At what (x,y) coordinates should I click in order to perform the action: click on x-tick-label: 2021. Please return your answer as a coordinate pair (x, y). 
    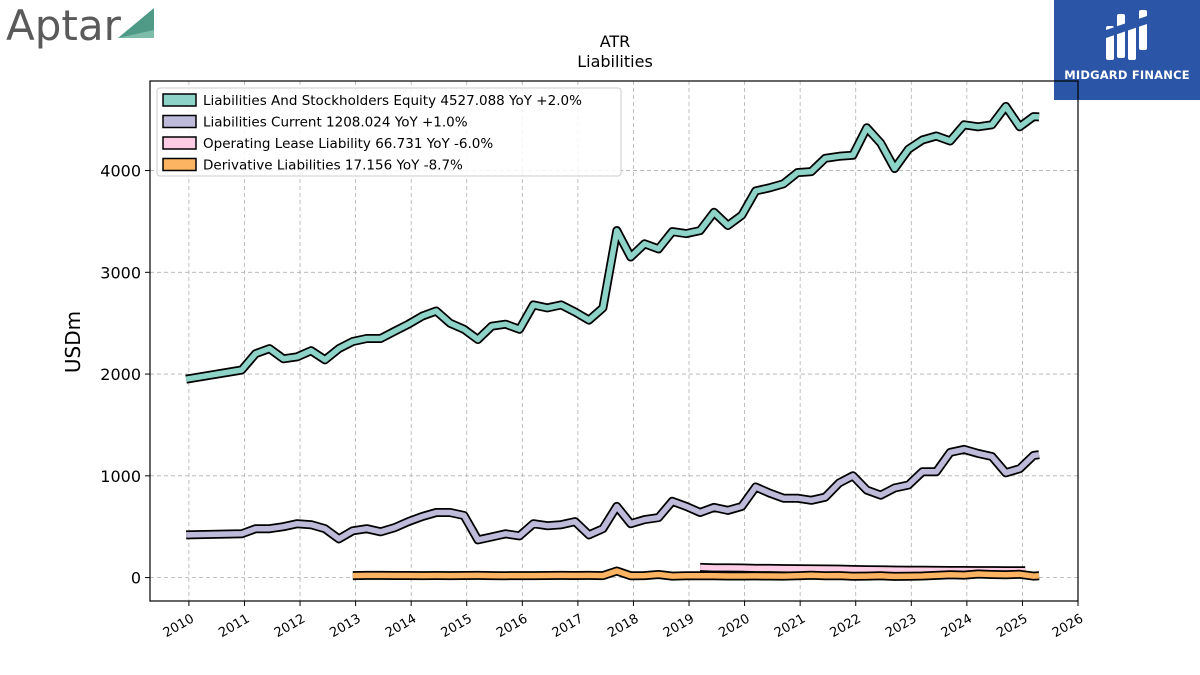
    Looking at the image, I should click on (790, 626).